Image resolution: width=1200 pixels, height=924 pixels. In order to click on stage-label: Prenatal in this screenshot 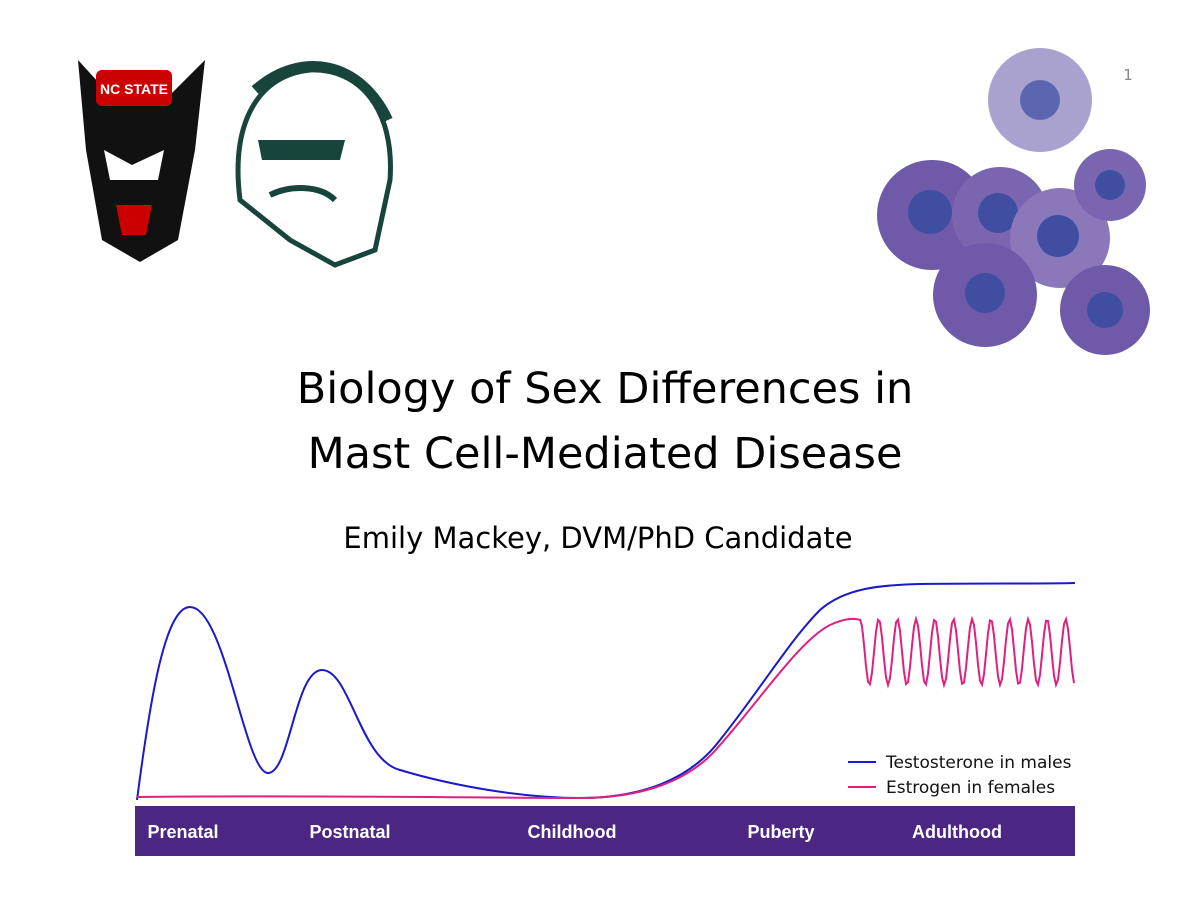, I will do `click(182, 832)`.